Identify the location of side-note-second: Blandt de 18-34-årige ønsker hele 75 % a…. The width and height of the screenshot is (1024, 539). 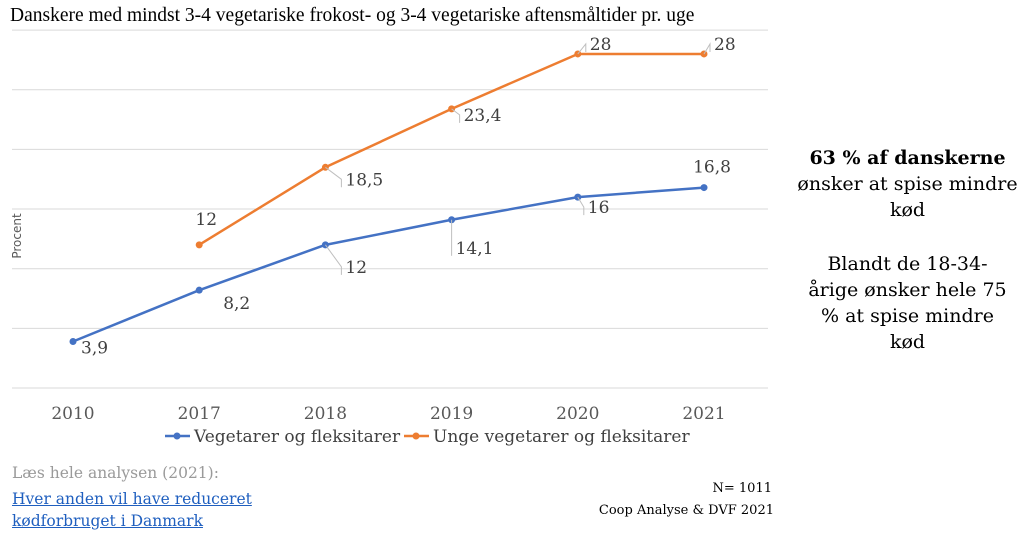
(907, 303).